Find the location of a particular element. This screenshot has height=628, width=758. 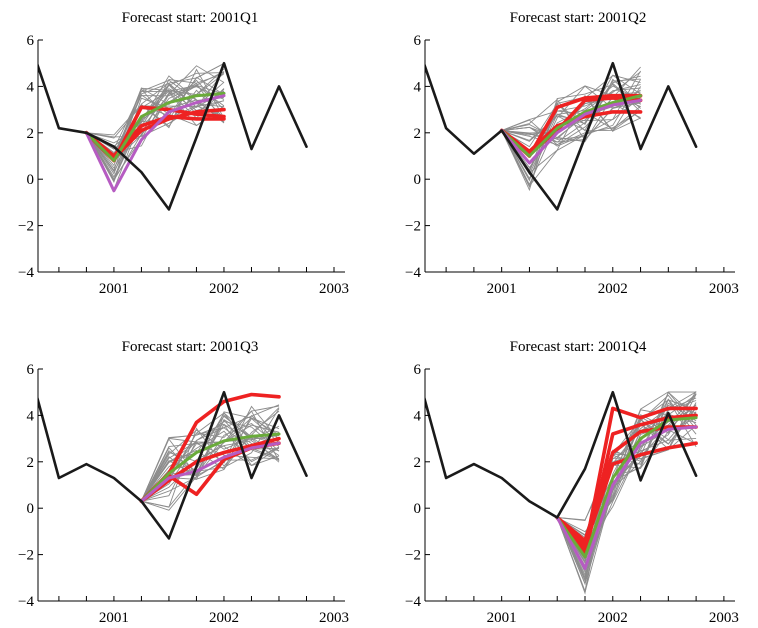

panel-title: Forecast start: 2001Q1 is located at coordinates (190, 18).